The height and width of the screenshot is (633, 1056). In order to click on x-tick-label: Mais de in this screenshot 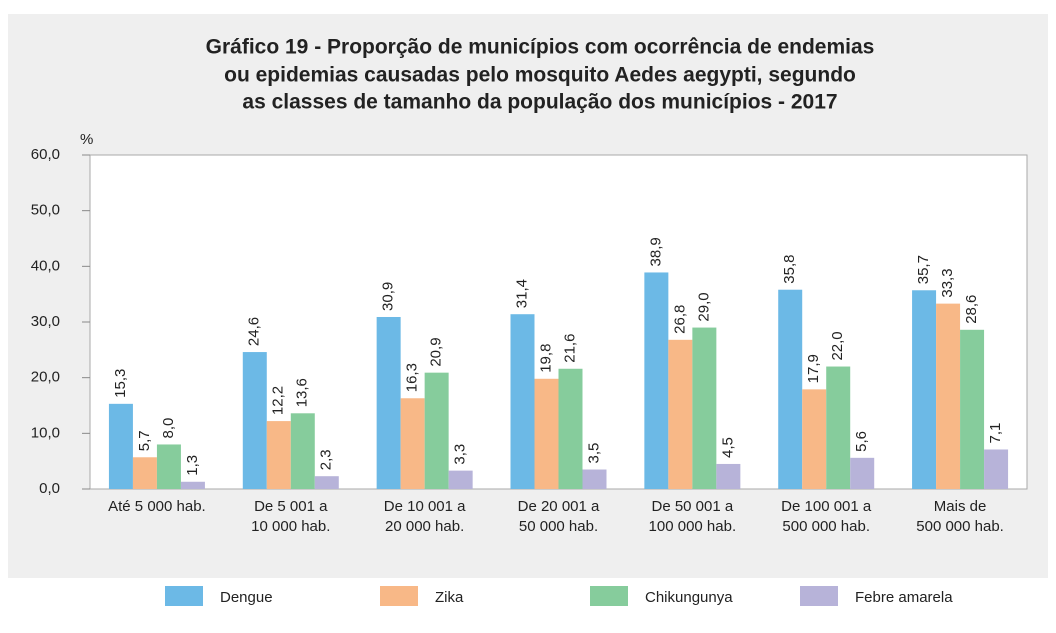, I will do `click(960, 506)`.